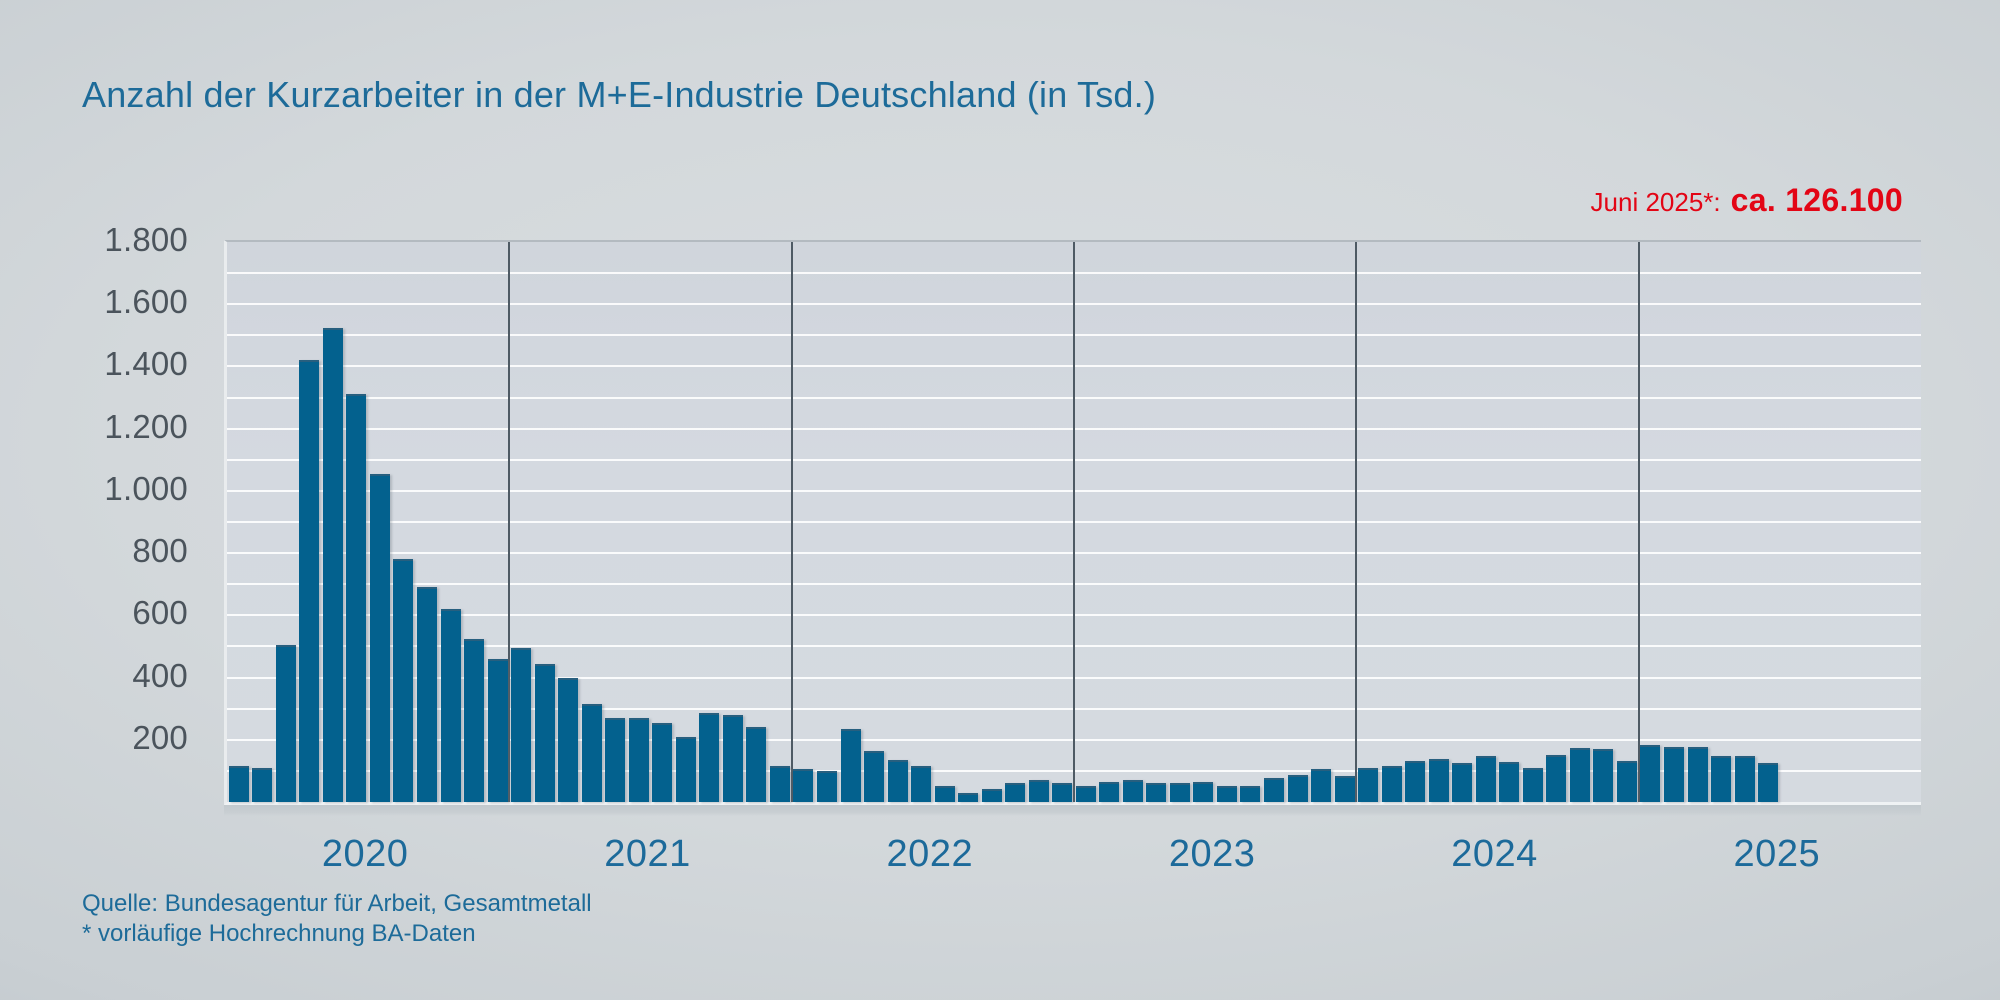 The image size is (2000, 1000). I want to click on latest-value-annotation: Juni 2025*: ca. 126.100, so click(1747, 200).